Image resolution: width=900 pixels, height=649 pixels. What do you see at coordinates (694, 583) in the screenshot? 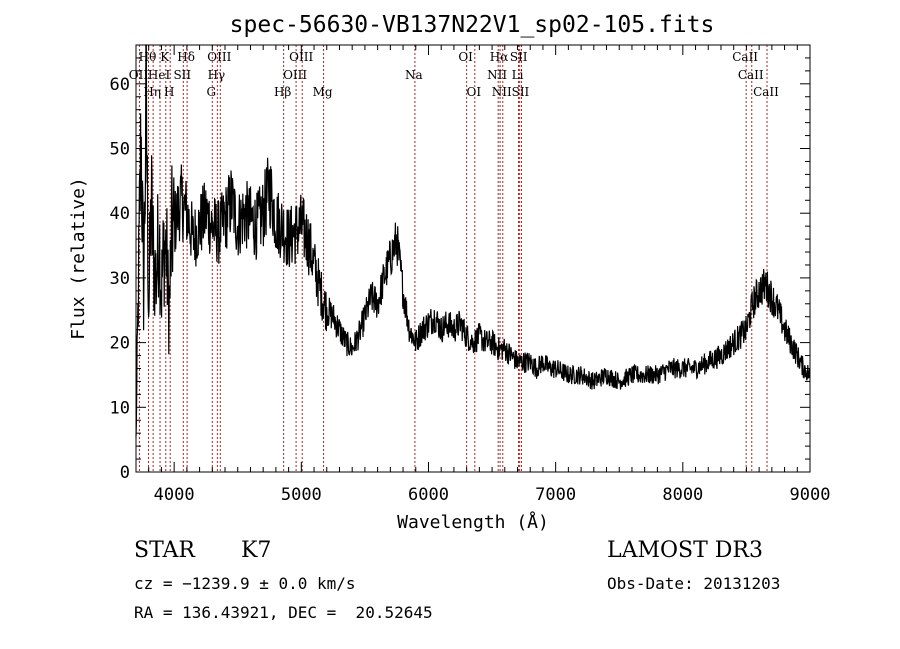
I see `obs-date-text: Obs-Date: 20131203` at bounding box center [694, 583].